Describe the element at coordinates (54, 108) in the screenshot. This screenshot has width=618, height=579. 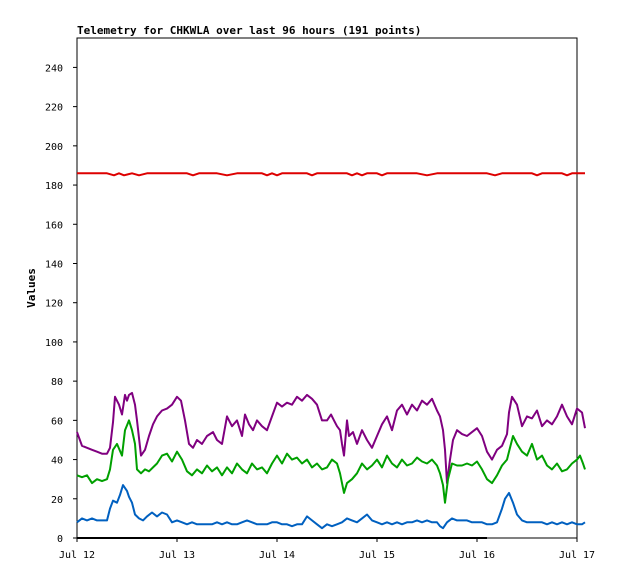
I see `y-tick-label: 220` at that location.